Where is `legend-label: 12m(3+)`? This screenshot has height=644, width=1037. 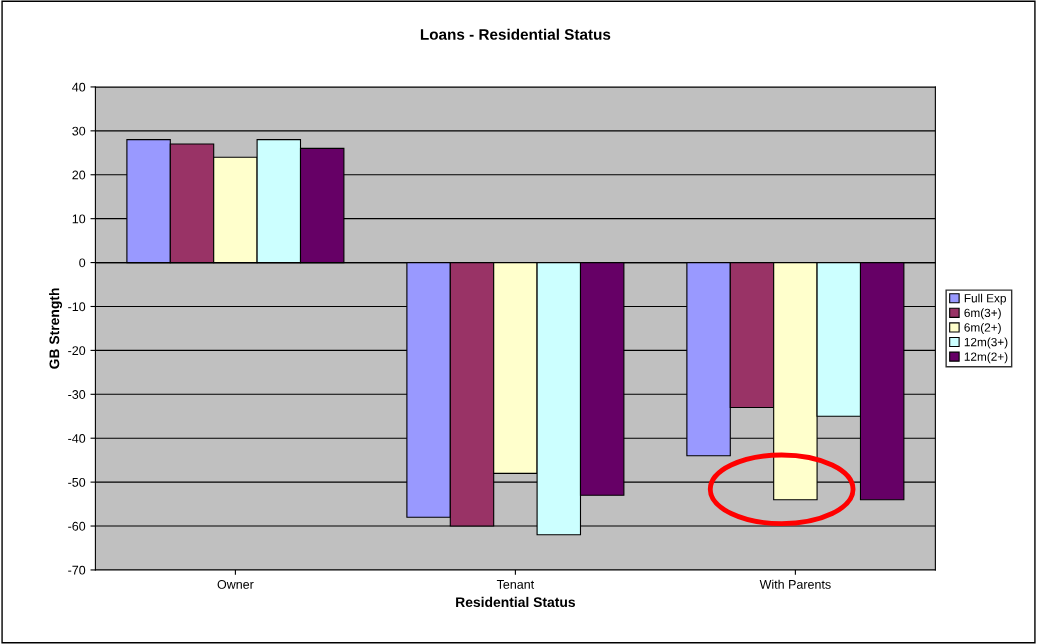
legend-label: 12m(3+) is located at coordinates (986, 343).